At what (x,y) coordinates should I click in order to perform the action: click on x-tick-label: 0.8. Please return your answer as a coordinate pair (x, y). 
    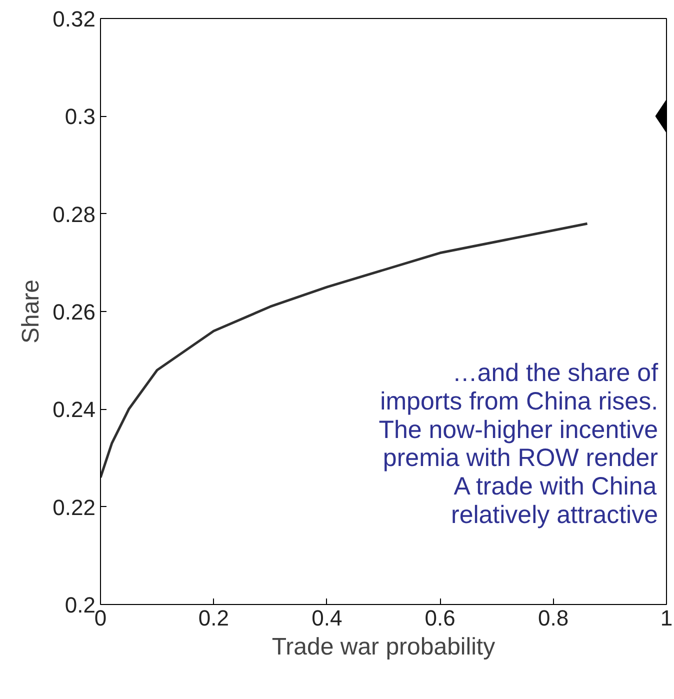
    Looking at the image, I should click on (553, 618).